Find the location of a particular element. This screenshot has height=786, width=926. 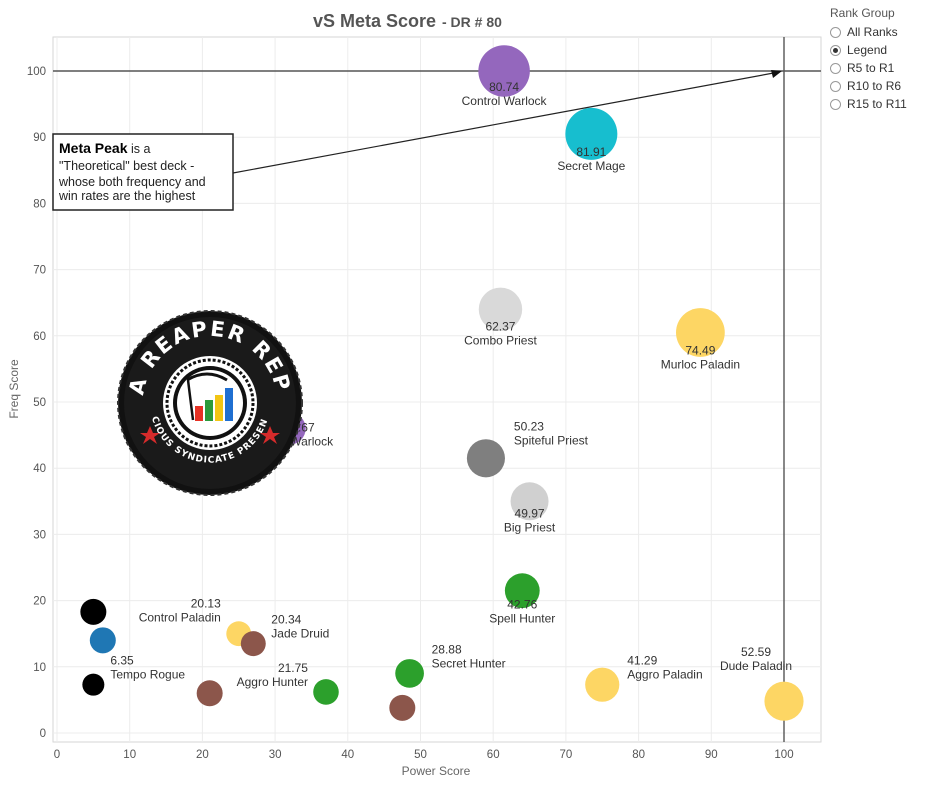

x-tick-label: 20 is located at coordinates (202, 755).